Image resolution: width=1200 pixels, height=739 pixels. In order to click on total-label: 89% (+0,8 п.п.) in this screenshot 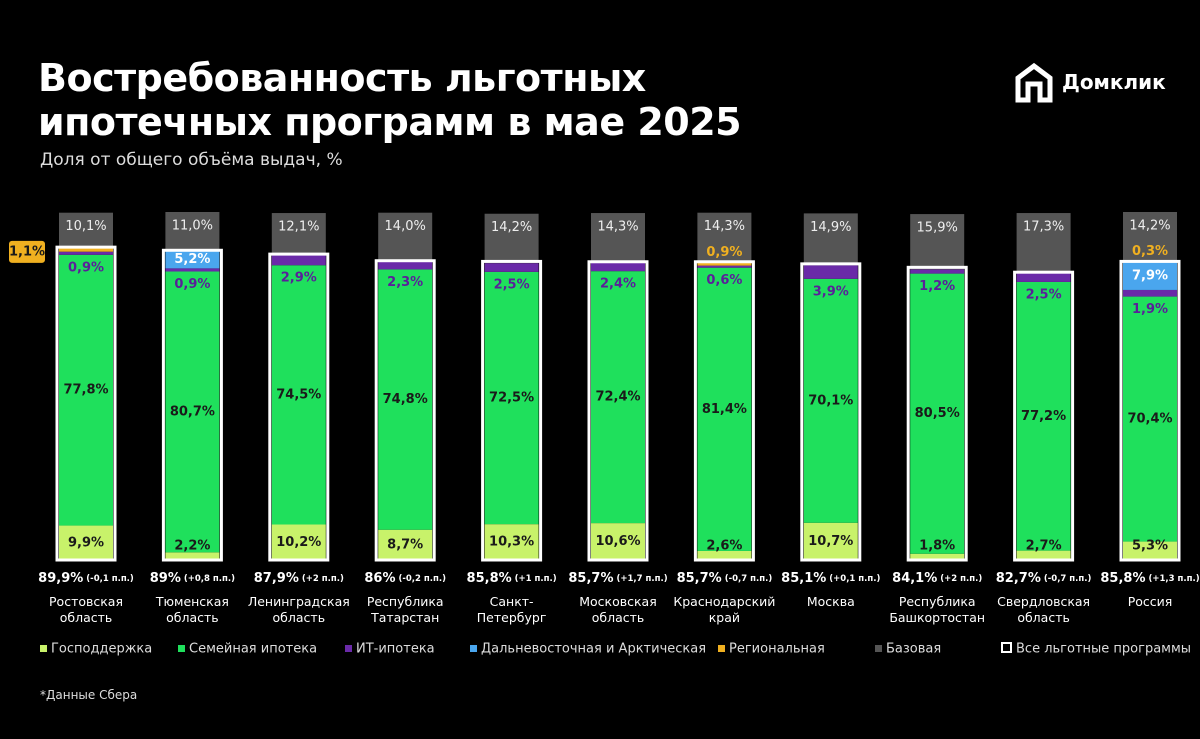, I will do `click(192, 578)`.